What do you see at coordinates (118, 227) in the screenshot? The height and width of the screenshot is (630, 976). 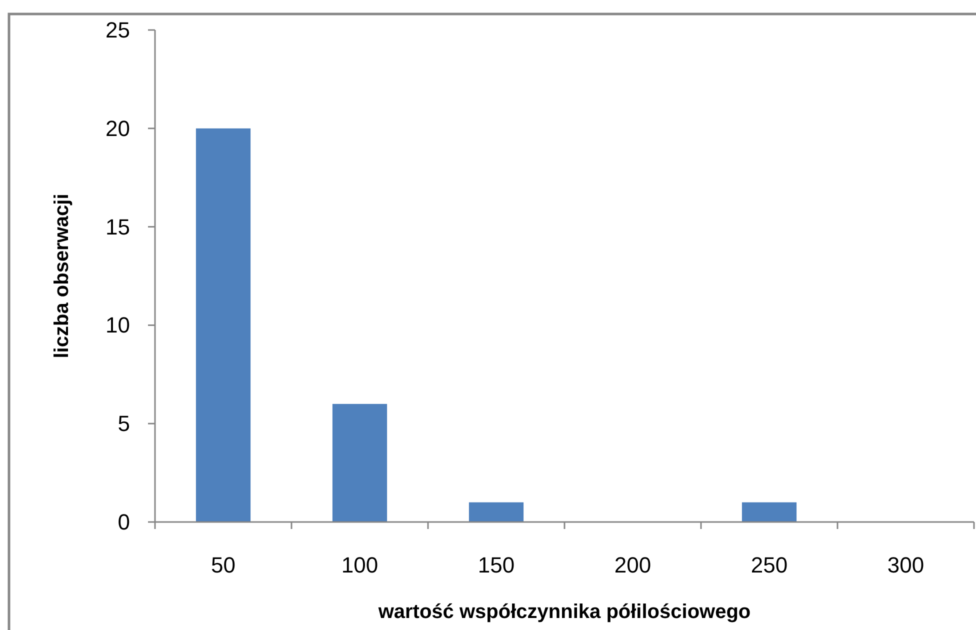 I see `y-tick-label: 15` at bounding box center [118, 227].